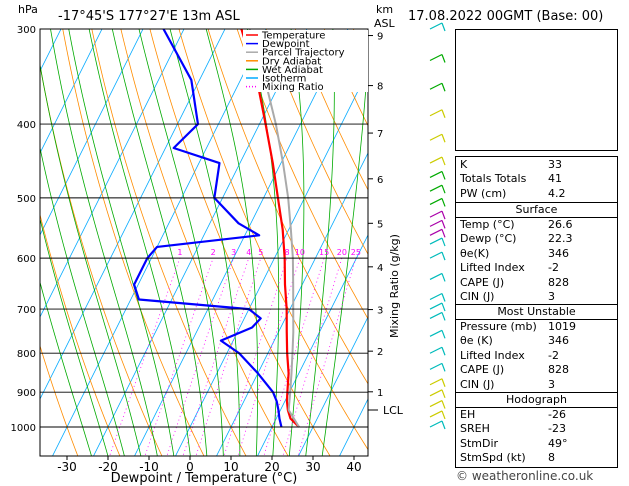 This screenshot has height=486, width=629. Describe the element at coordinates (509, 268) in the screenshot. I see `surface-row: Lifted Index -2` at that location.